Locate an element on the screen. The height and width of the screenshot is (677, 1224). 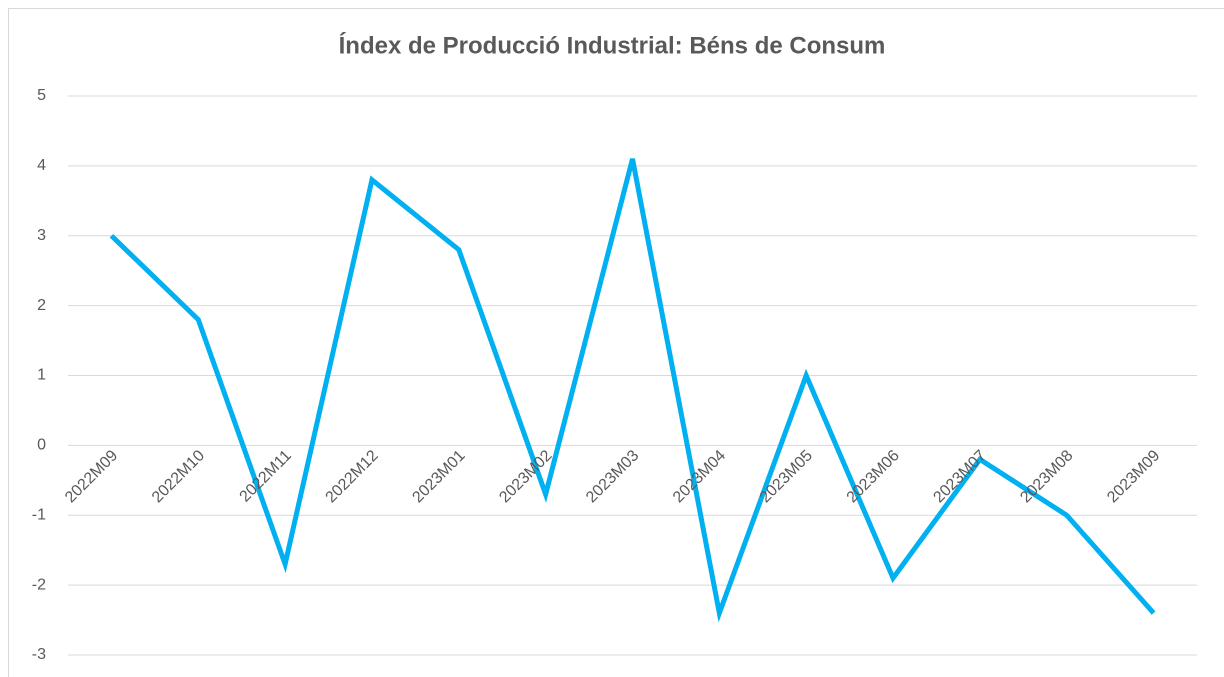
y-tick-label: 0 is located at coordinates (41, 445).